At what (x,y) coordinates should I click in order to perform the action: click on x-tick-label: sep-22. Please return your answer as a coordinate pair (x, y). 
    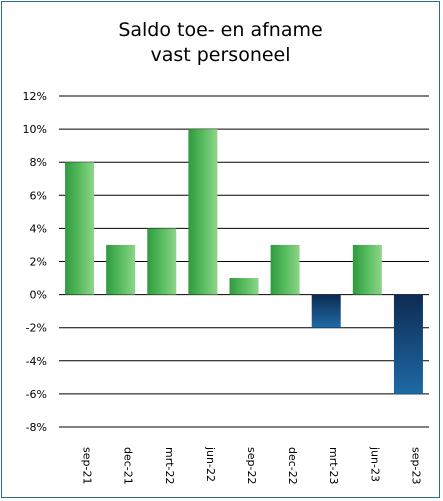
    Looking at the image, I should click on (251, 465).